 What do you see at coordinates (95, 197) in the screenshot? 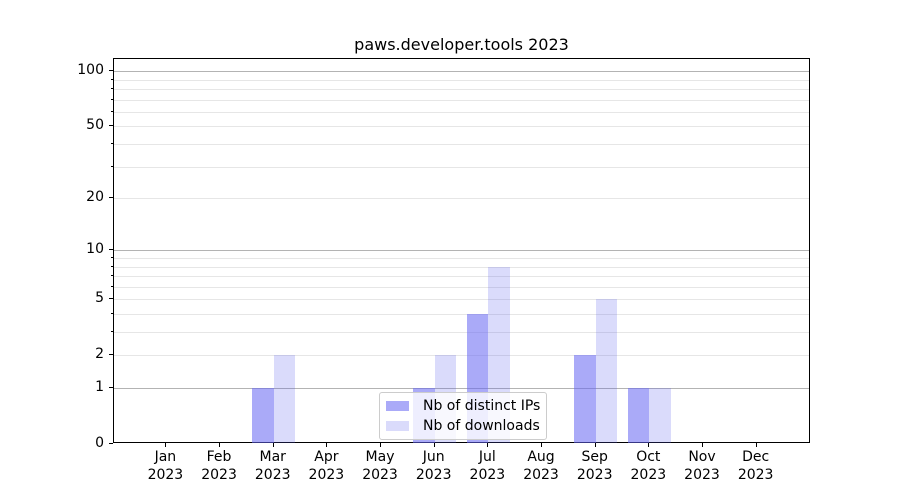
I see `y-tick-label: 20` at bounding box center [95, 197].